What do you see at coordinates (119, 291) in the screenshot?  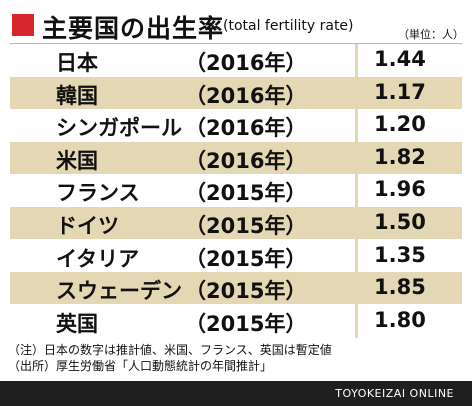 I see `country-cell: スウェーデン` at bounding box center [119, 291].